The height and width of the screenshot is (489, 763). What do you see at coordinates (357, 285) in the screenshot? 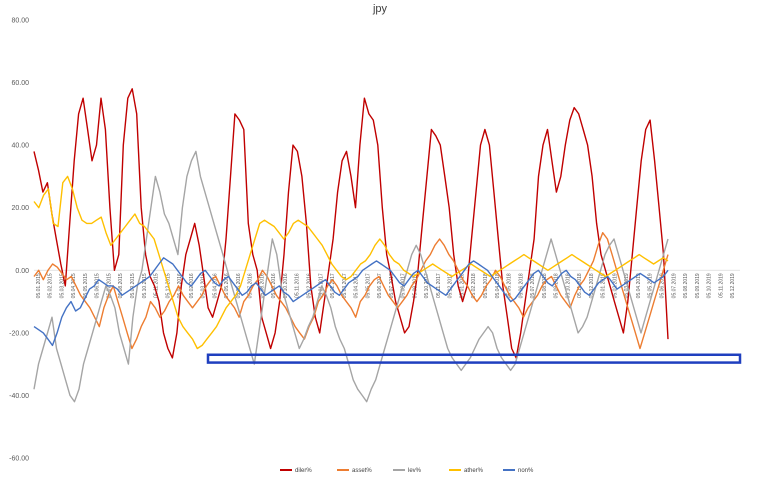
I see `x-tick-label: 05.04.2017` at bounding box center [357, 285].